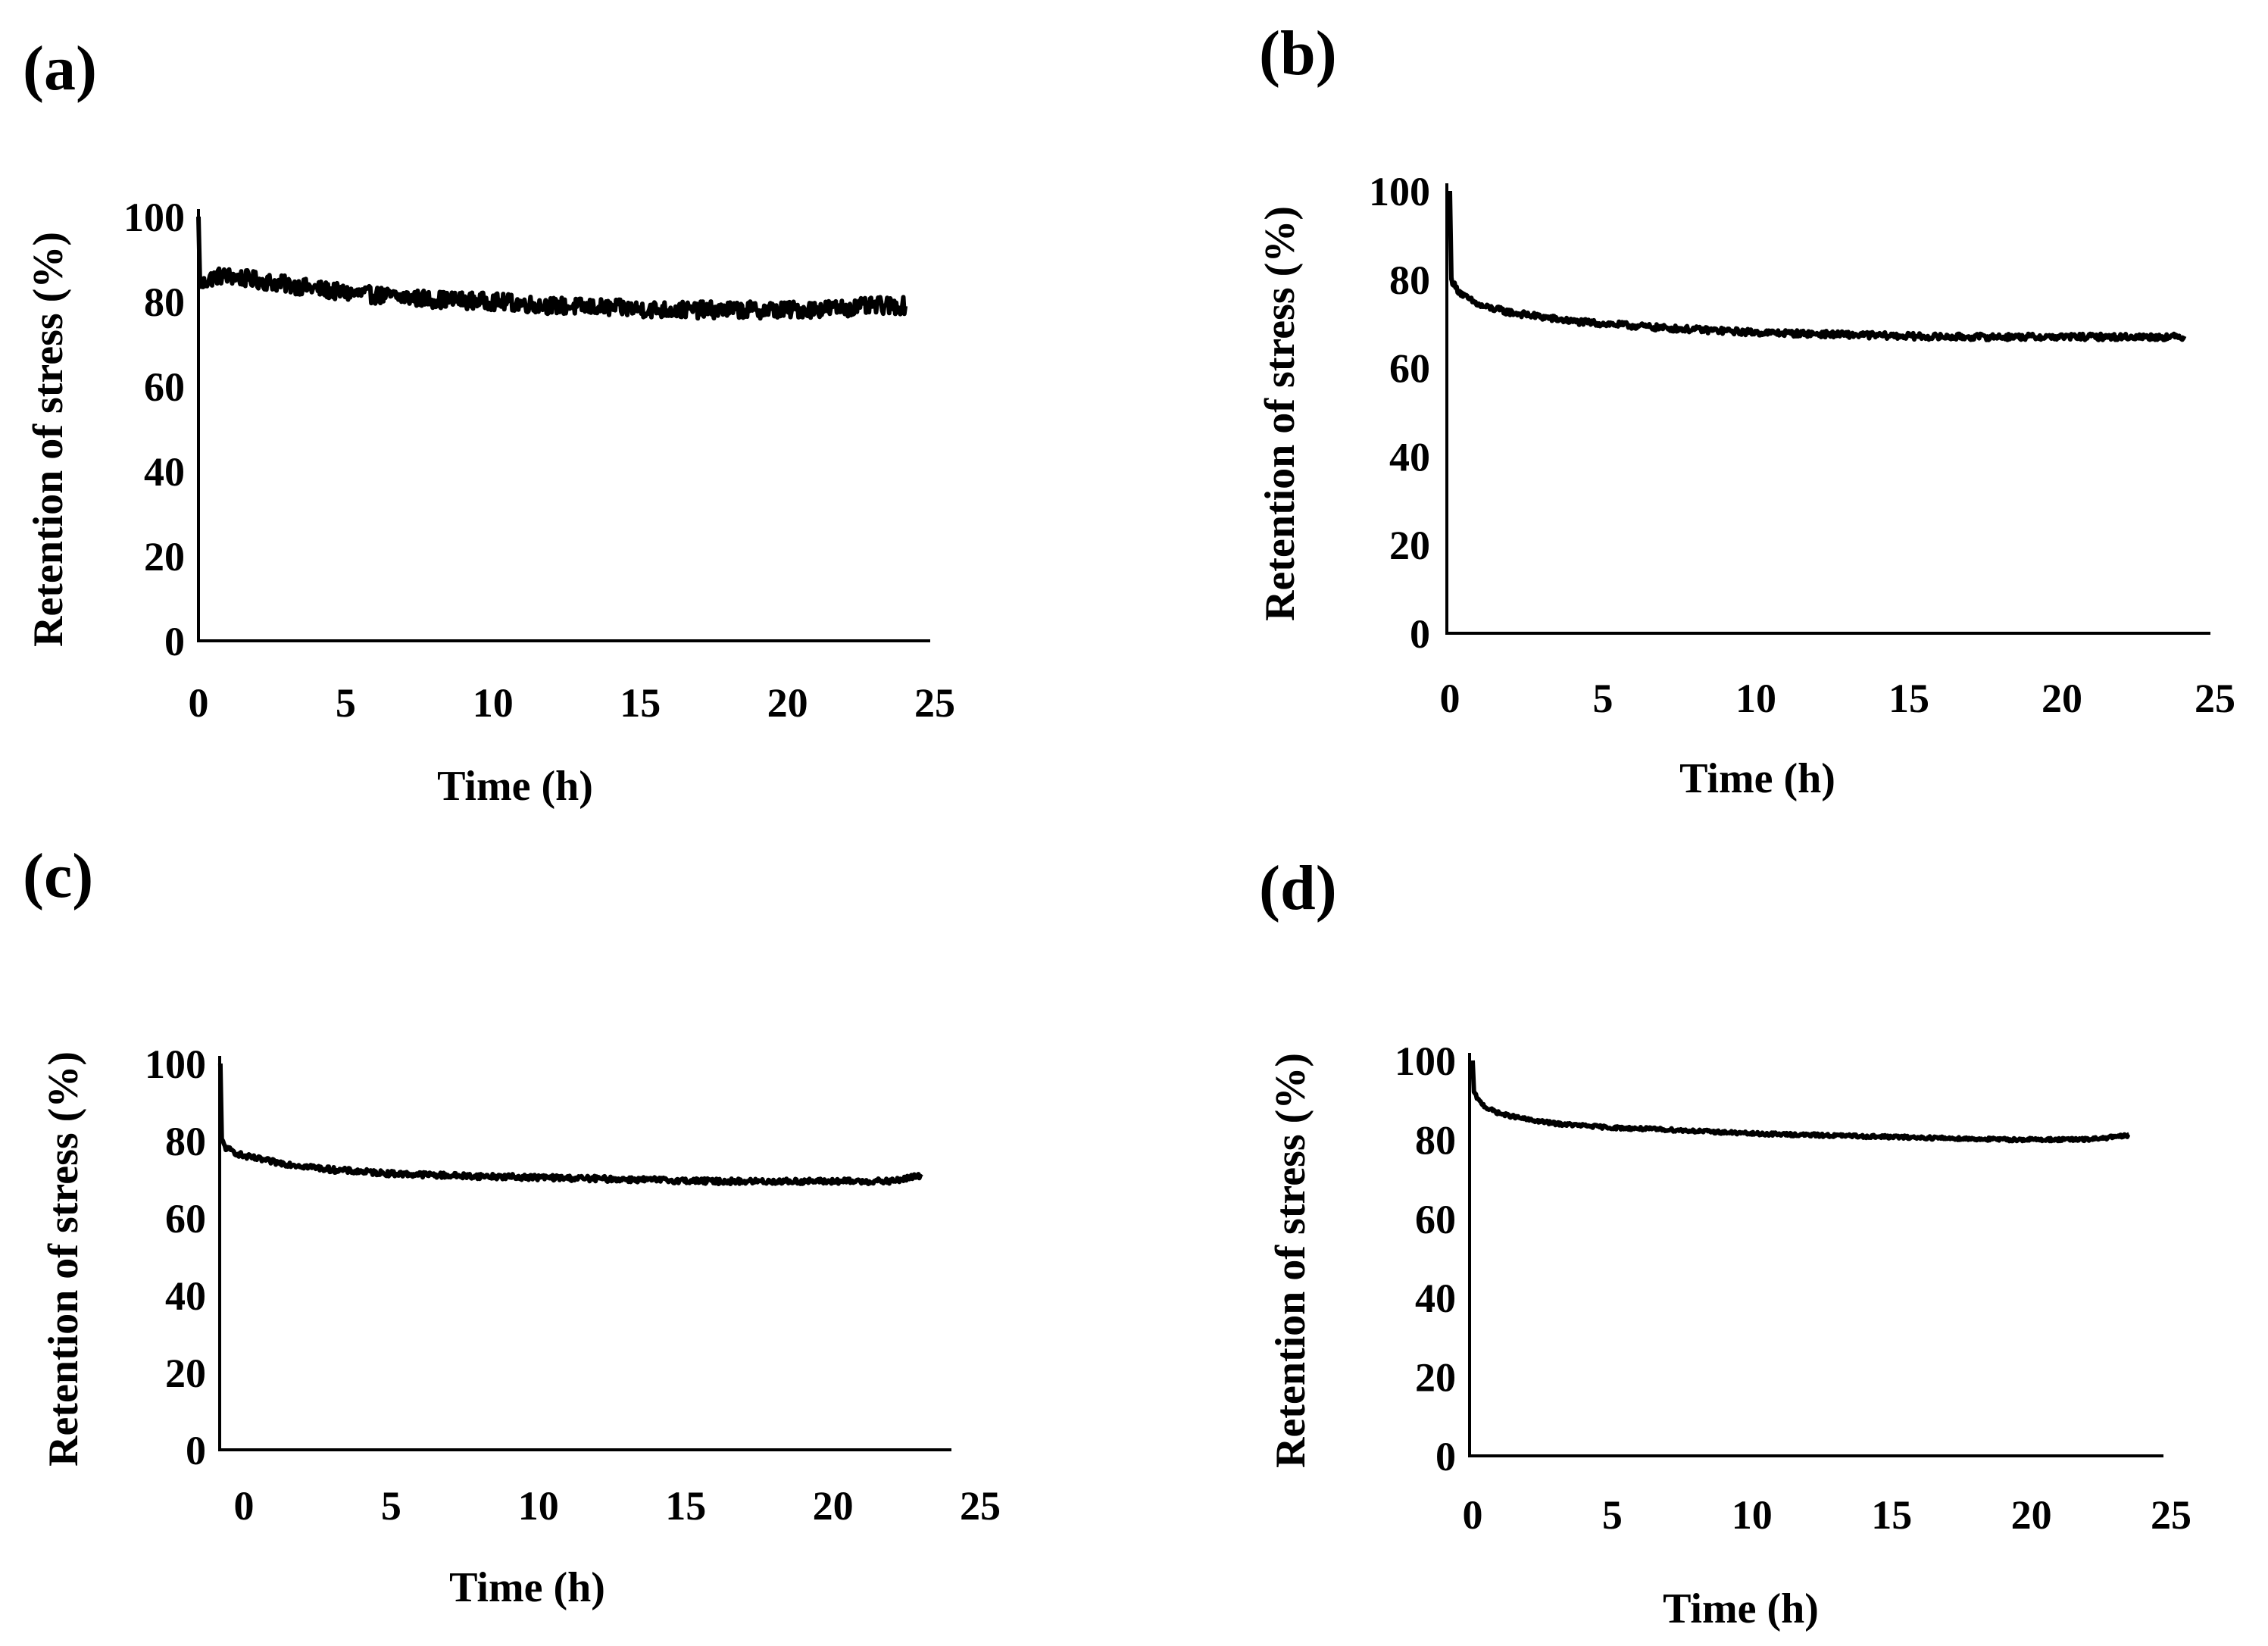  Describe the element at coordinates (1298, 888) in the screenshot. I see `panel-label: (d)` at that location.